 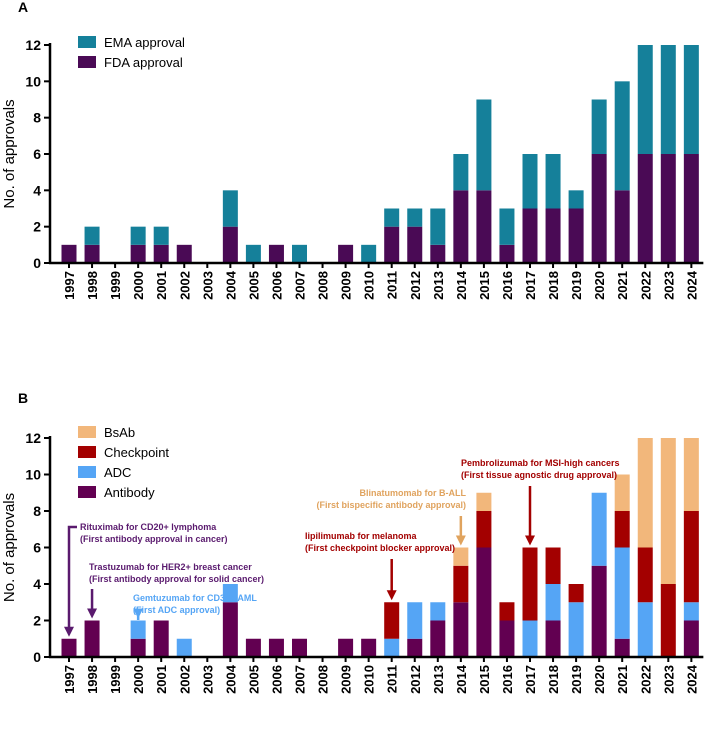 I want to click on bar-fda-approval-2019, so click(x=576, y=235).